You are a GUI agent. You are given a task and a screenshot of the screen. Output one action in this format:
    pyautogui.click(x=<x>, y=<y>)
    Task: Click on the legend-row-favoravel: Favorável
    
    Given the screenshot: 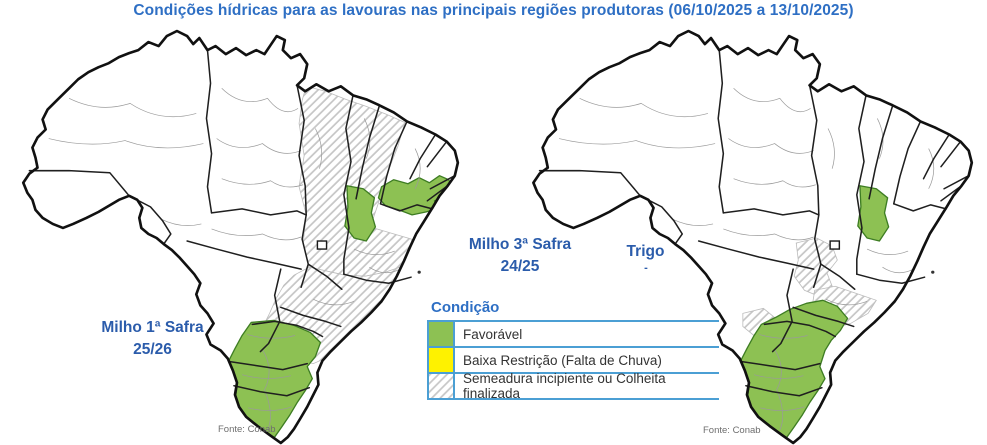 What is the action you would take?
    pyautogui.click(x=574, y=335)
    